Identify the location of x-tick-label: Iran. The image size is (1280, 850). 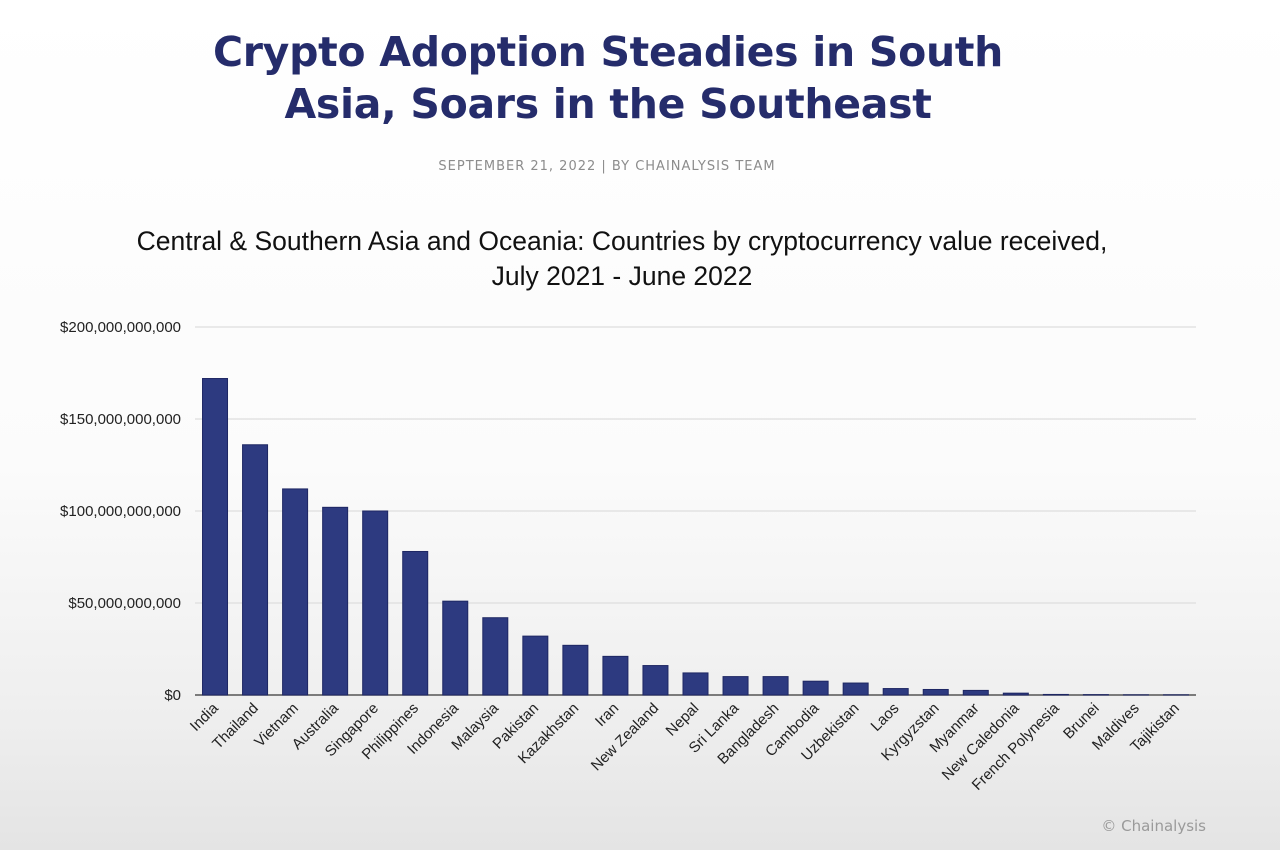
(607, 715).